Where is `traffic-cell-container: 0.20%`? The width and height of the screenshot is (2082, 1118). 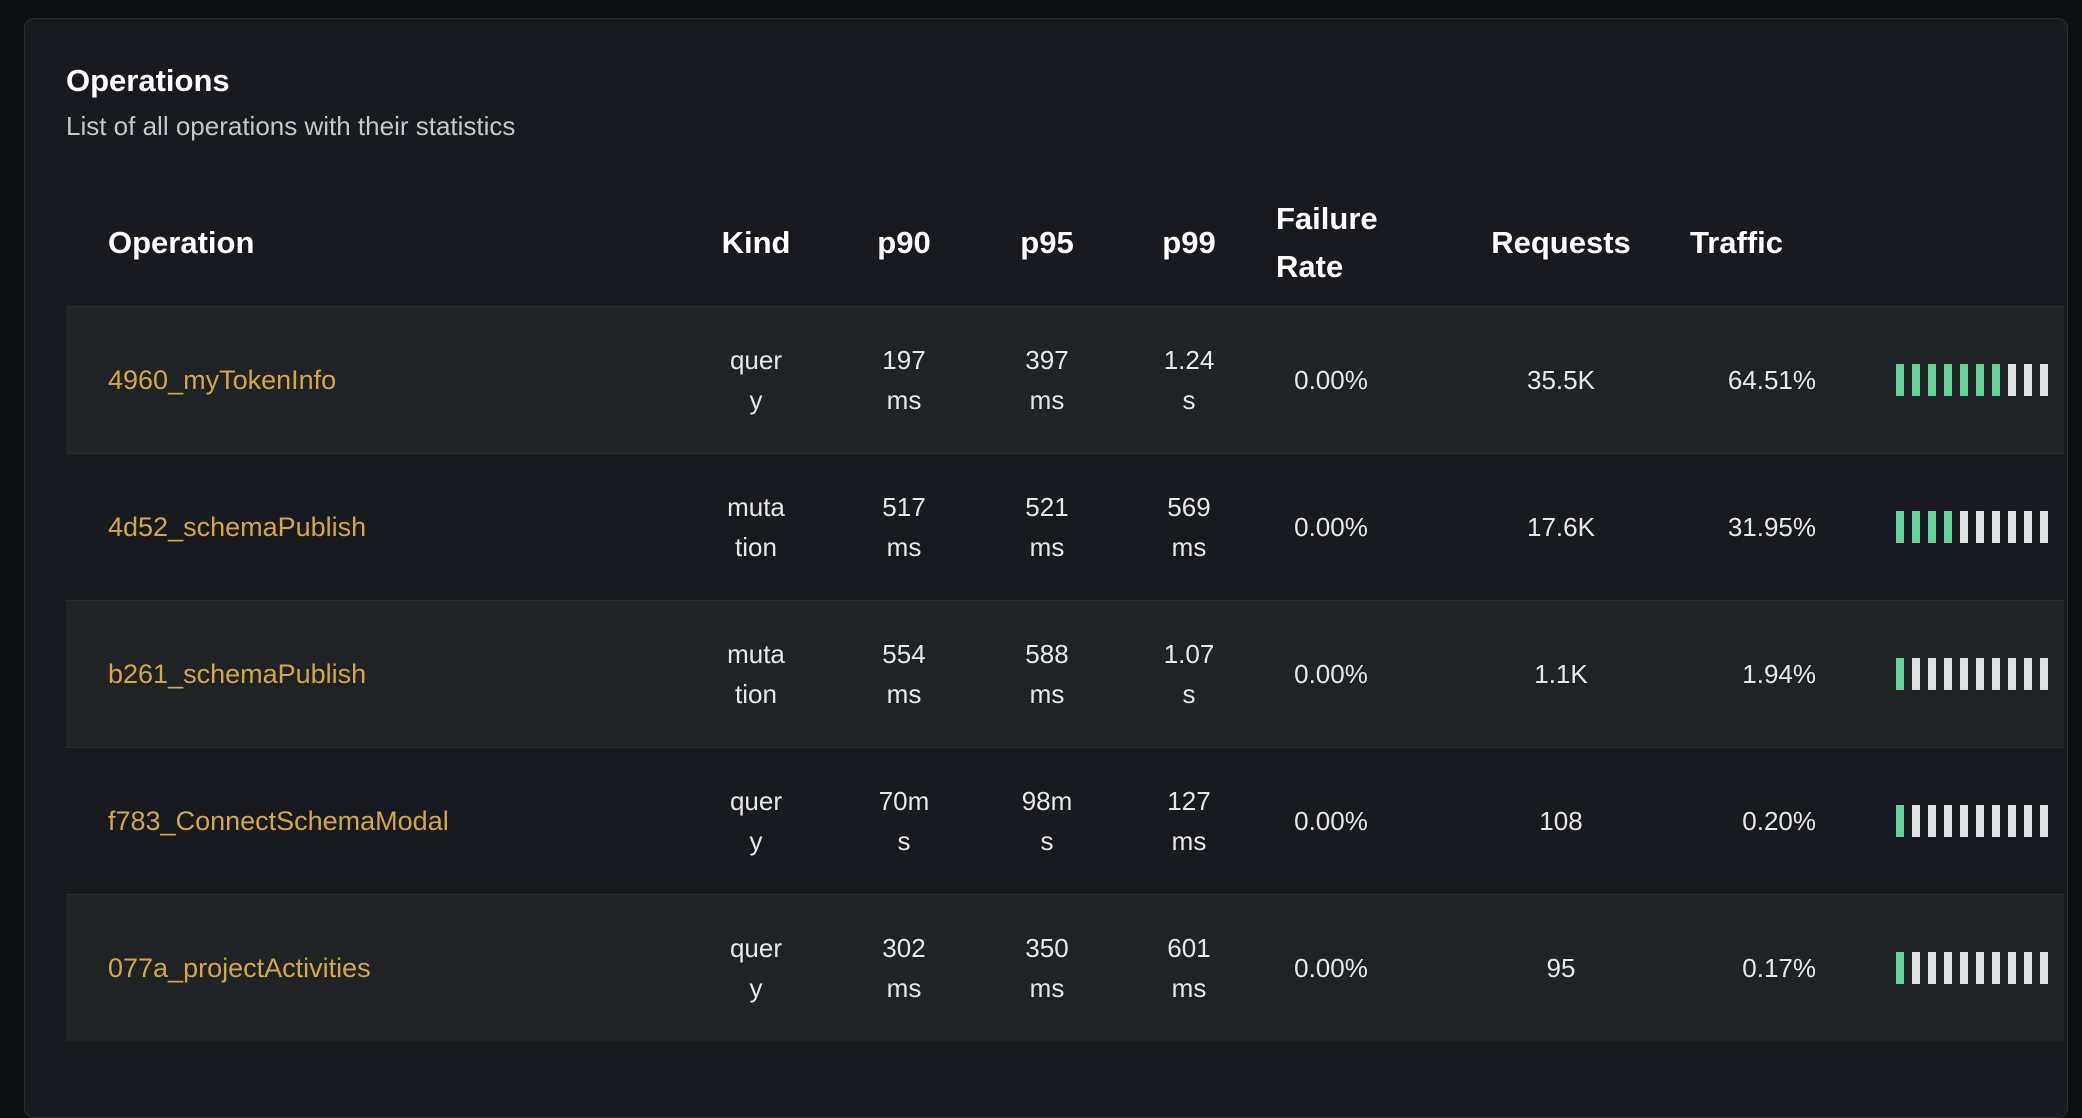
traffic-cell-container: 0.20% is located at coordinates (1741, 821).